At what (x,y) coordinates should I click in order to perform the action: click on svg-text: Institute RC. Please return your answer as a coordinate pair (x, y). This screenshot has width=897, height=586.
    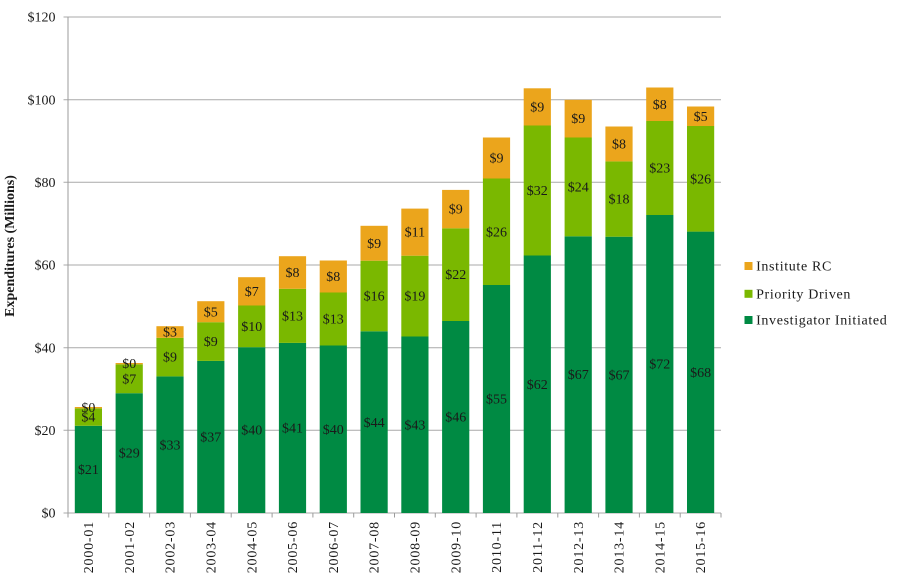
    Looking at the image, I should click on (794, 267).